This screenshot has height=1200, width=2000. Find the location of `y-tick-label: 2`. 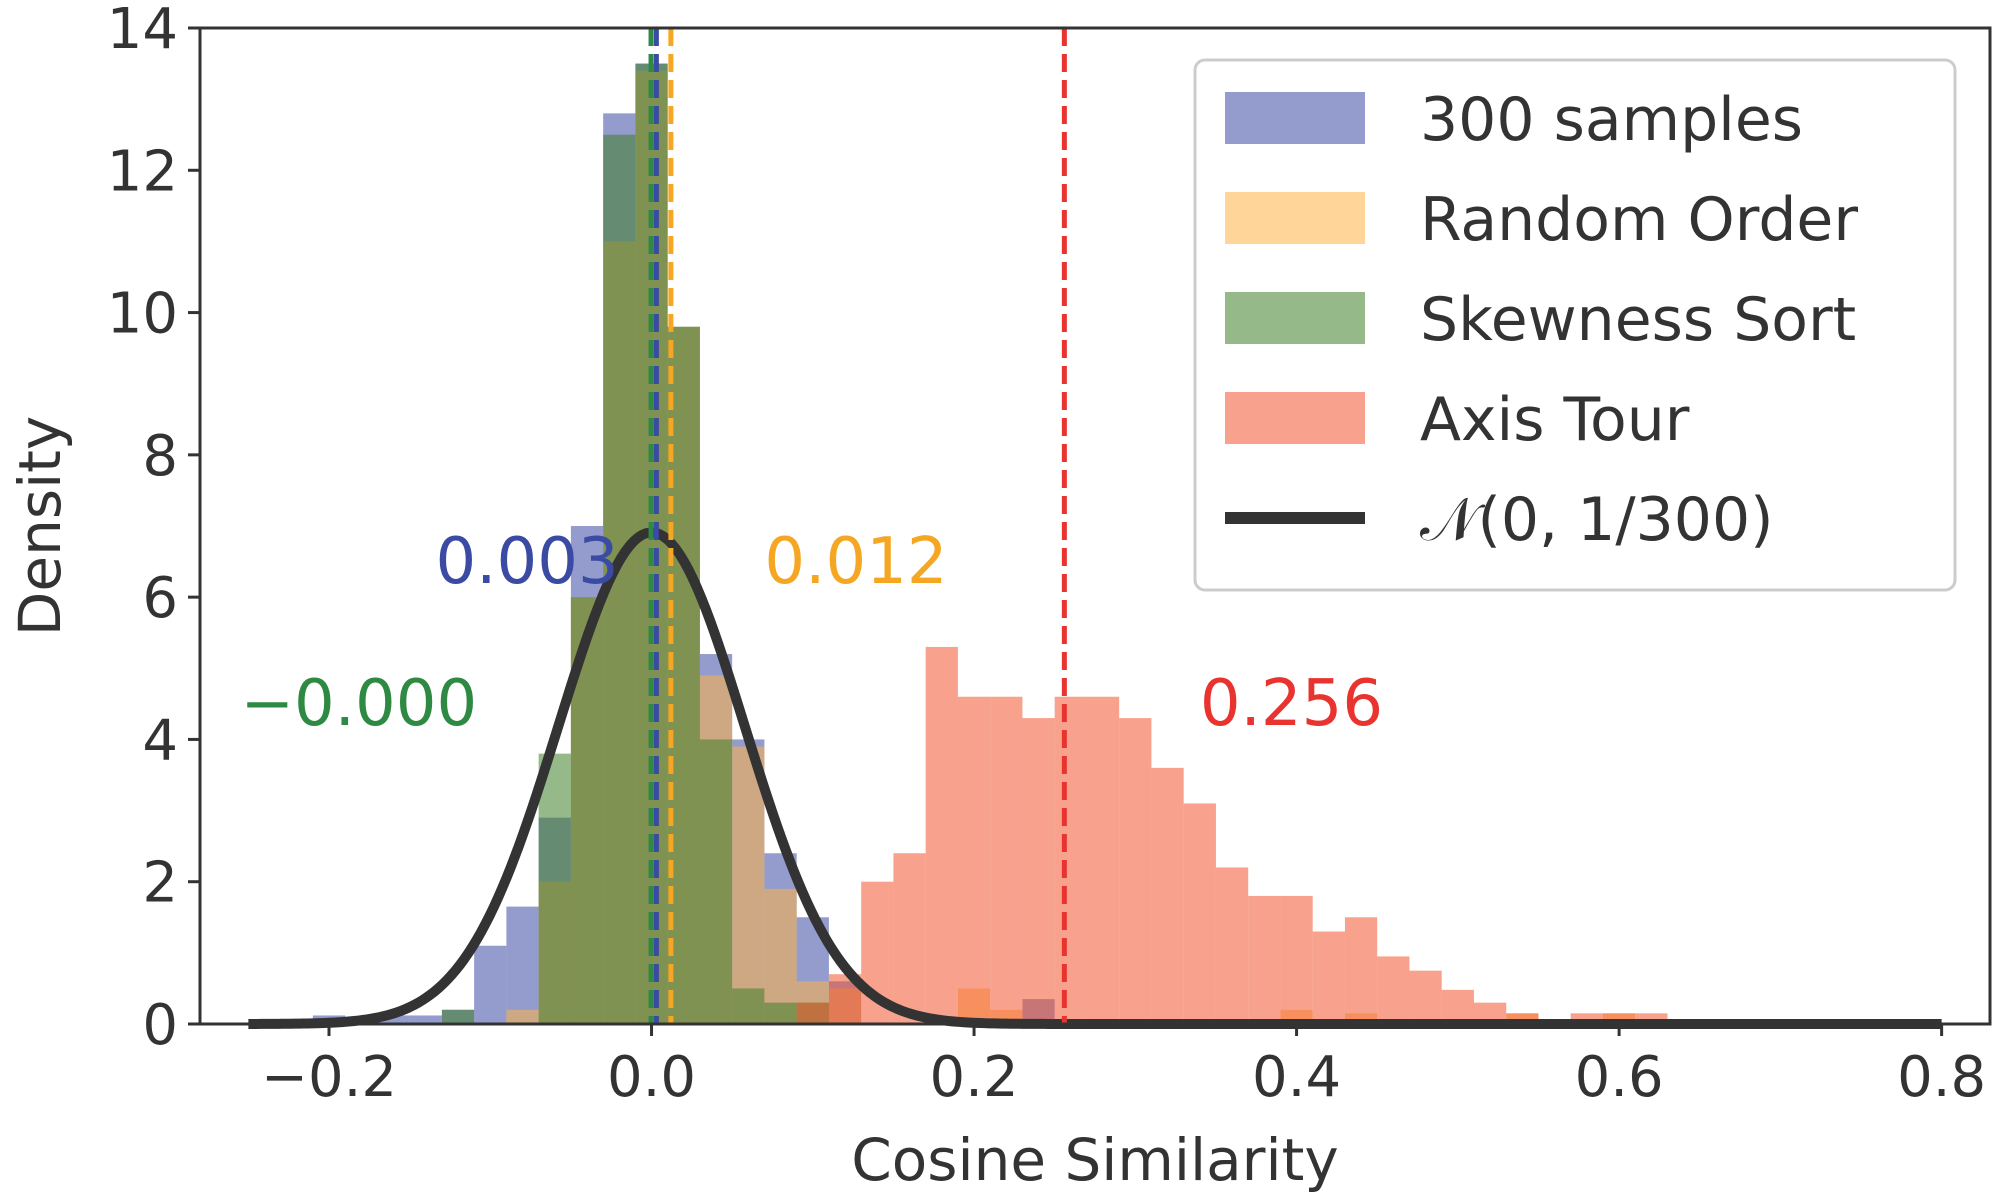

y-tick-label: 2 is located at coordinates (160, 883).